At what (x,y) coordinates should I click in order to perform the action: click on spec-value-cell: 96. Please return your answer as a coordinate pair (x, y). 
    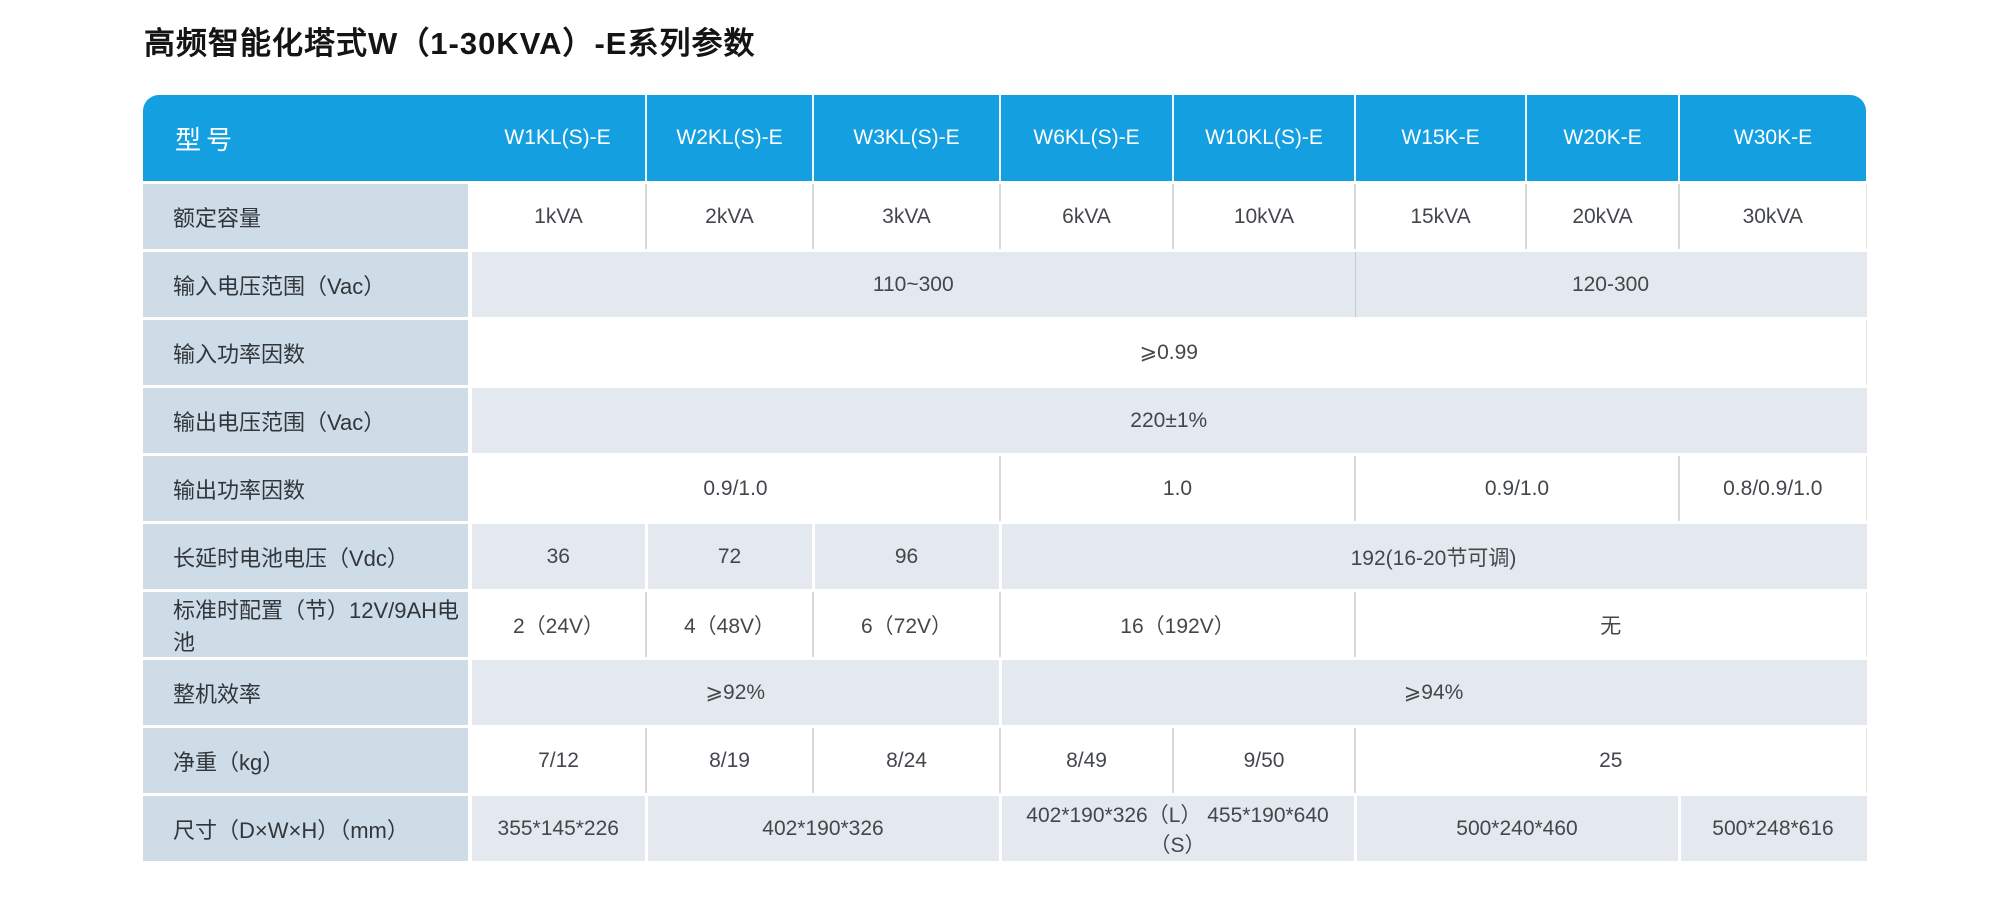
    Looking at the image, I should click on (905, 556).